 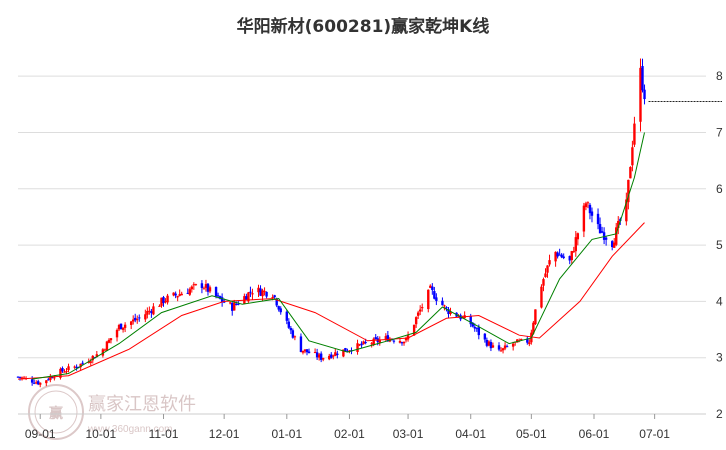 I want to click on x-tick-label: 09-01, so click(x=40, y=434).